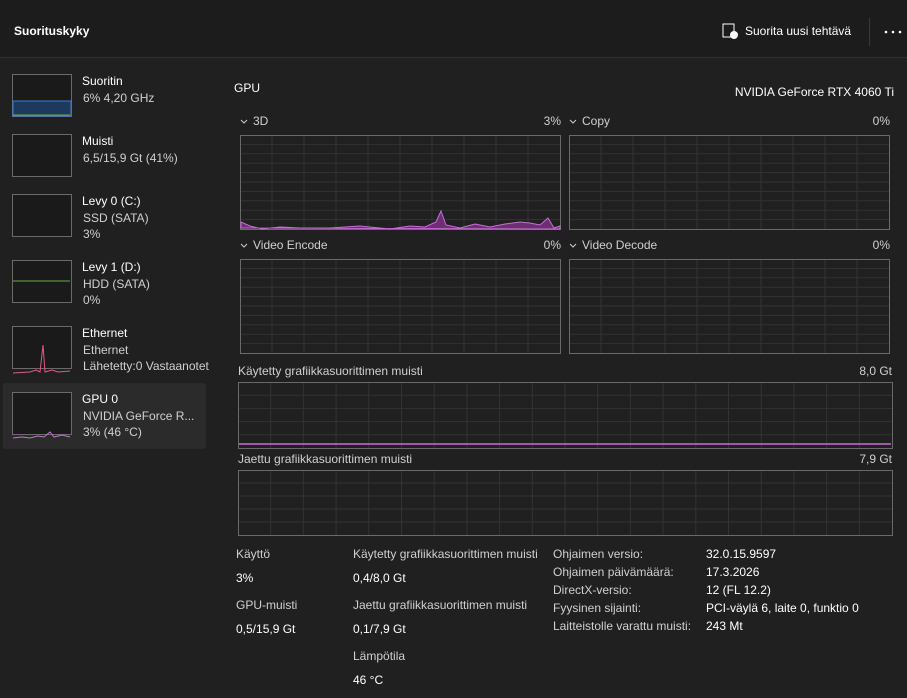 The image size is (907, 698). What do you see at coordinates (798, 31) in the screenshot?
I see `run-task-label: Suorita uusi tehtävä` at bounding box center [798, 31].